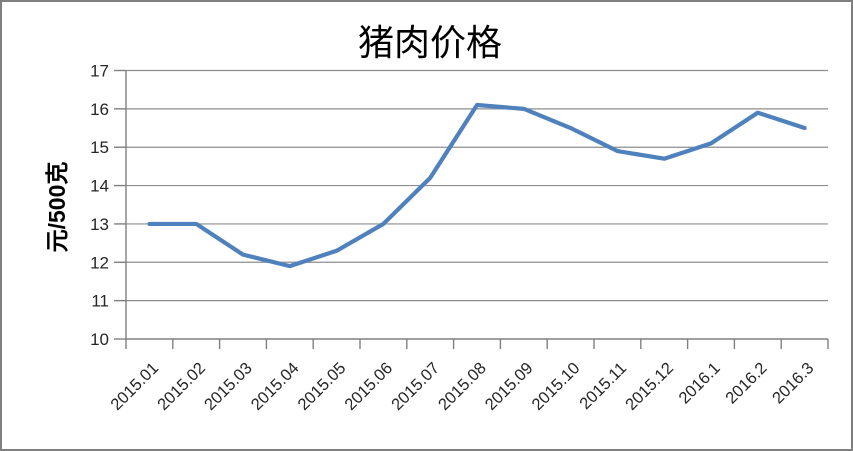 This screenshot has height=451, width=853. I want to click on y-tick-label: 14, so click(99, 186).